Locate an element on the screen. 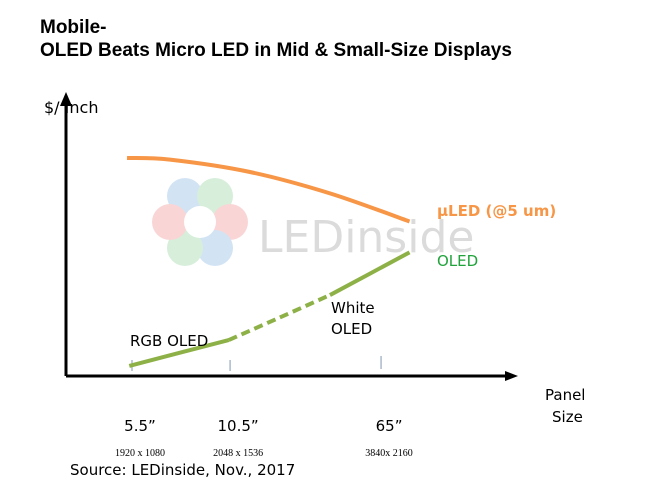  y-axis-arrow is located at coordinates (66, 99).